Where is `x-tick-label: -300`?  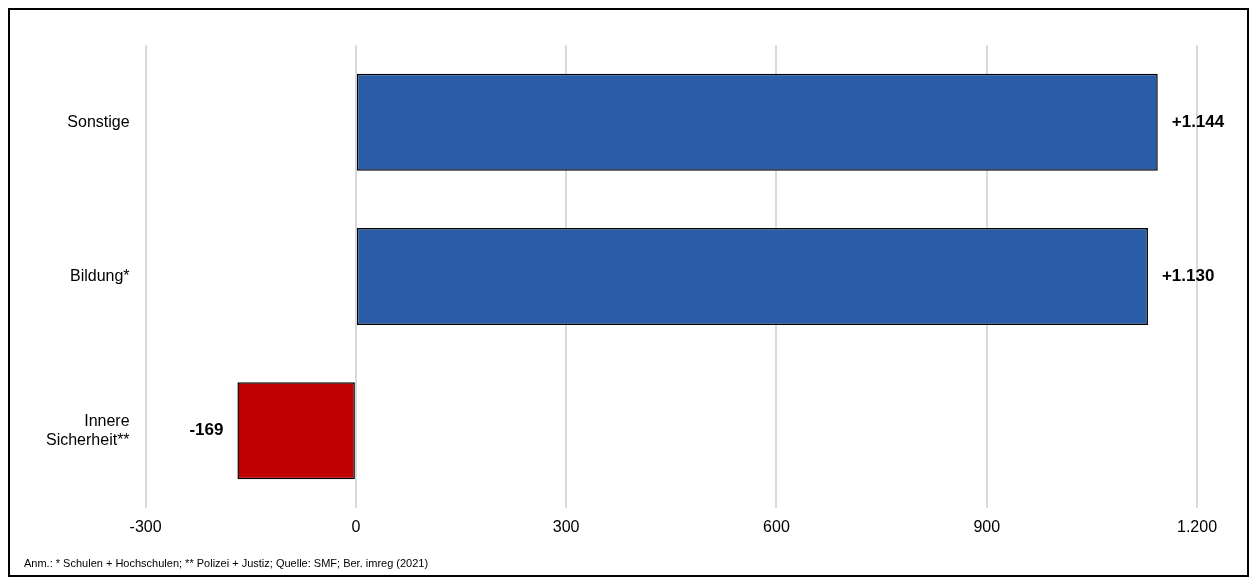 x-tick-label: -300 is located at coordinates (145, 526).